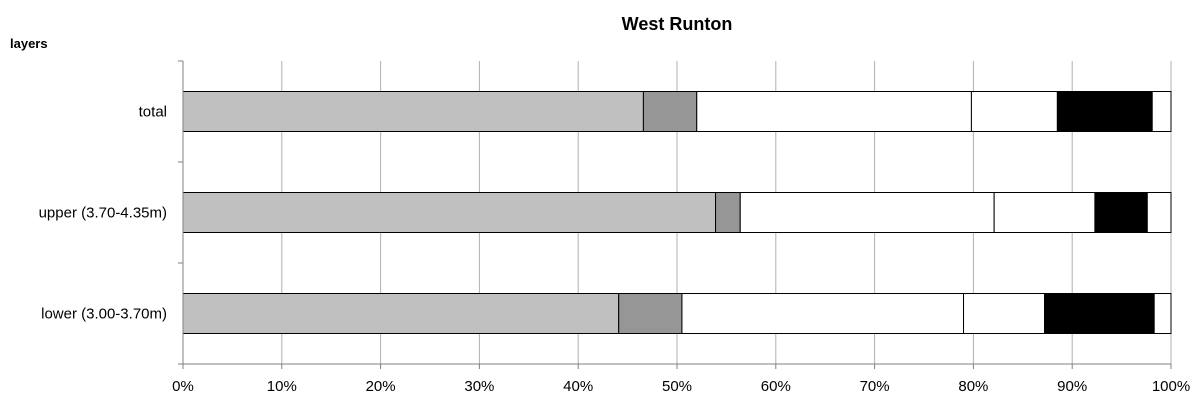  I want to click on x-tick-label: 50%, so click(677, 386).